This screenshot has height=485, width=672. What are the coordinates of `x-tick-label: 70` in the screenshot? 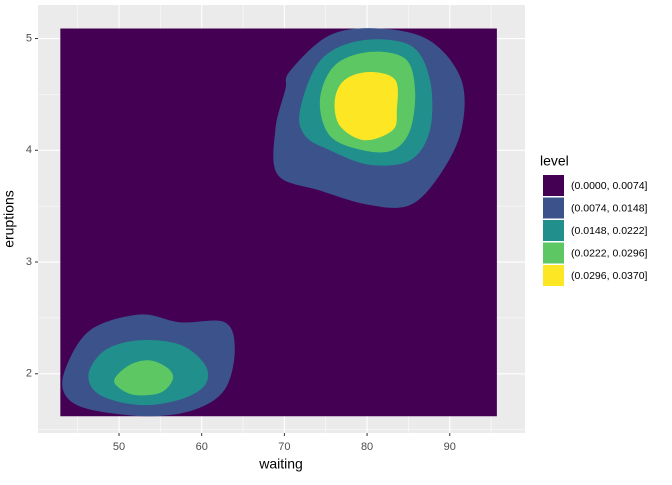 It's located at (284, 447).